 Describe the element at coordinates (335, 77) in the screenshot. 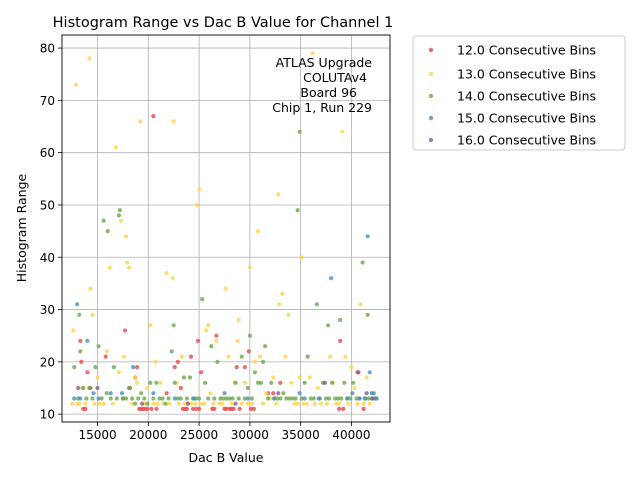

I see `annotation-line-2: COLUTAv4` at that location.